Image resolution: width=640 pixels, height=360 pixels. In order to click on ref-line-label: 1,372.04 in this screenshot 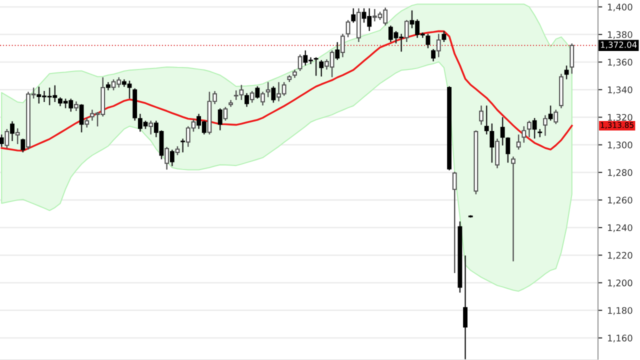, I will do `click(619, 45)`.